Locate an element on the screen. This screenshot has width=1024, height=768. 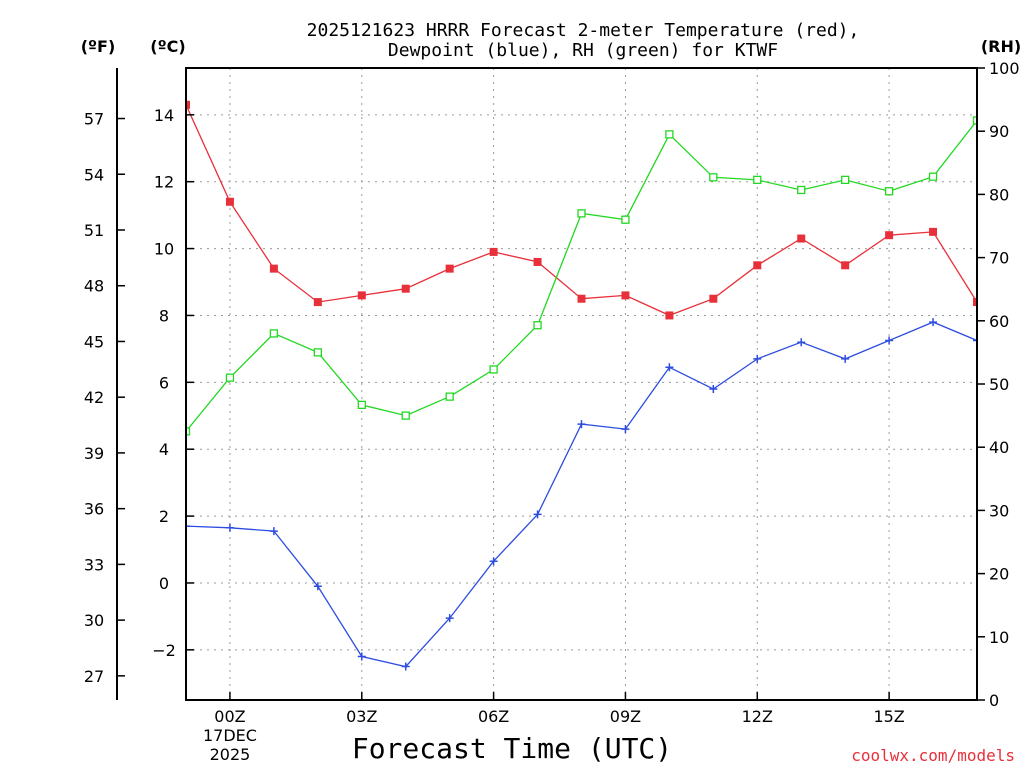
fahrenheit-tick-label: 48 is located at coordinates (94, 286).